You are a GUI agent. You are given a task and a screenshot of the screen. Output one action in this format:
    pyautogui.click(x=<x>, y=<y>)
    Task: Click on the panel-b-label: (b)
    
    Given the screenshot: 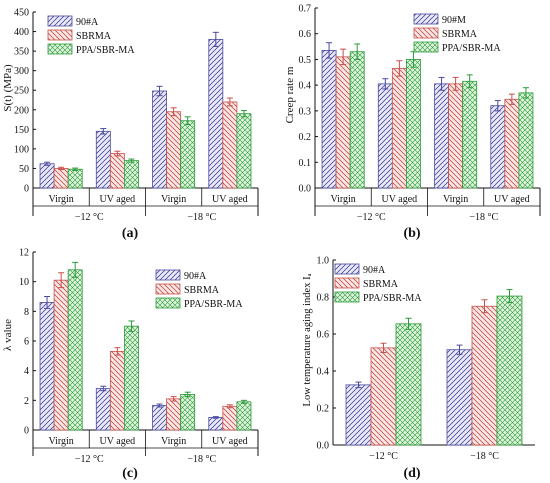 What is the action you would take?
    pyautogui.click(x=411, y=233)
    